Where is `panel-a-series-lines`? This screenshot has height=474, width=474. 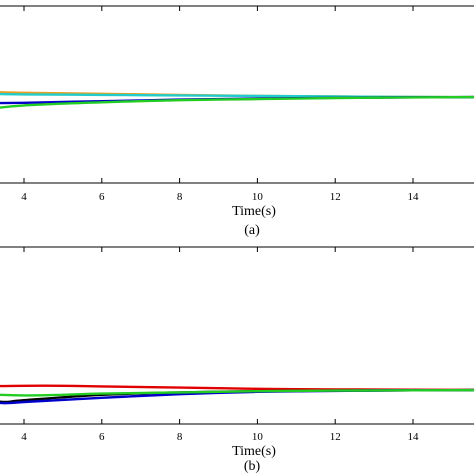 panel-a-series-lines is located at coordinates (237, 100).